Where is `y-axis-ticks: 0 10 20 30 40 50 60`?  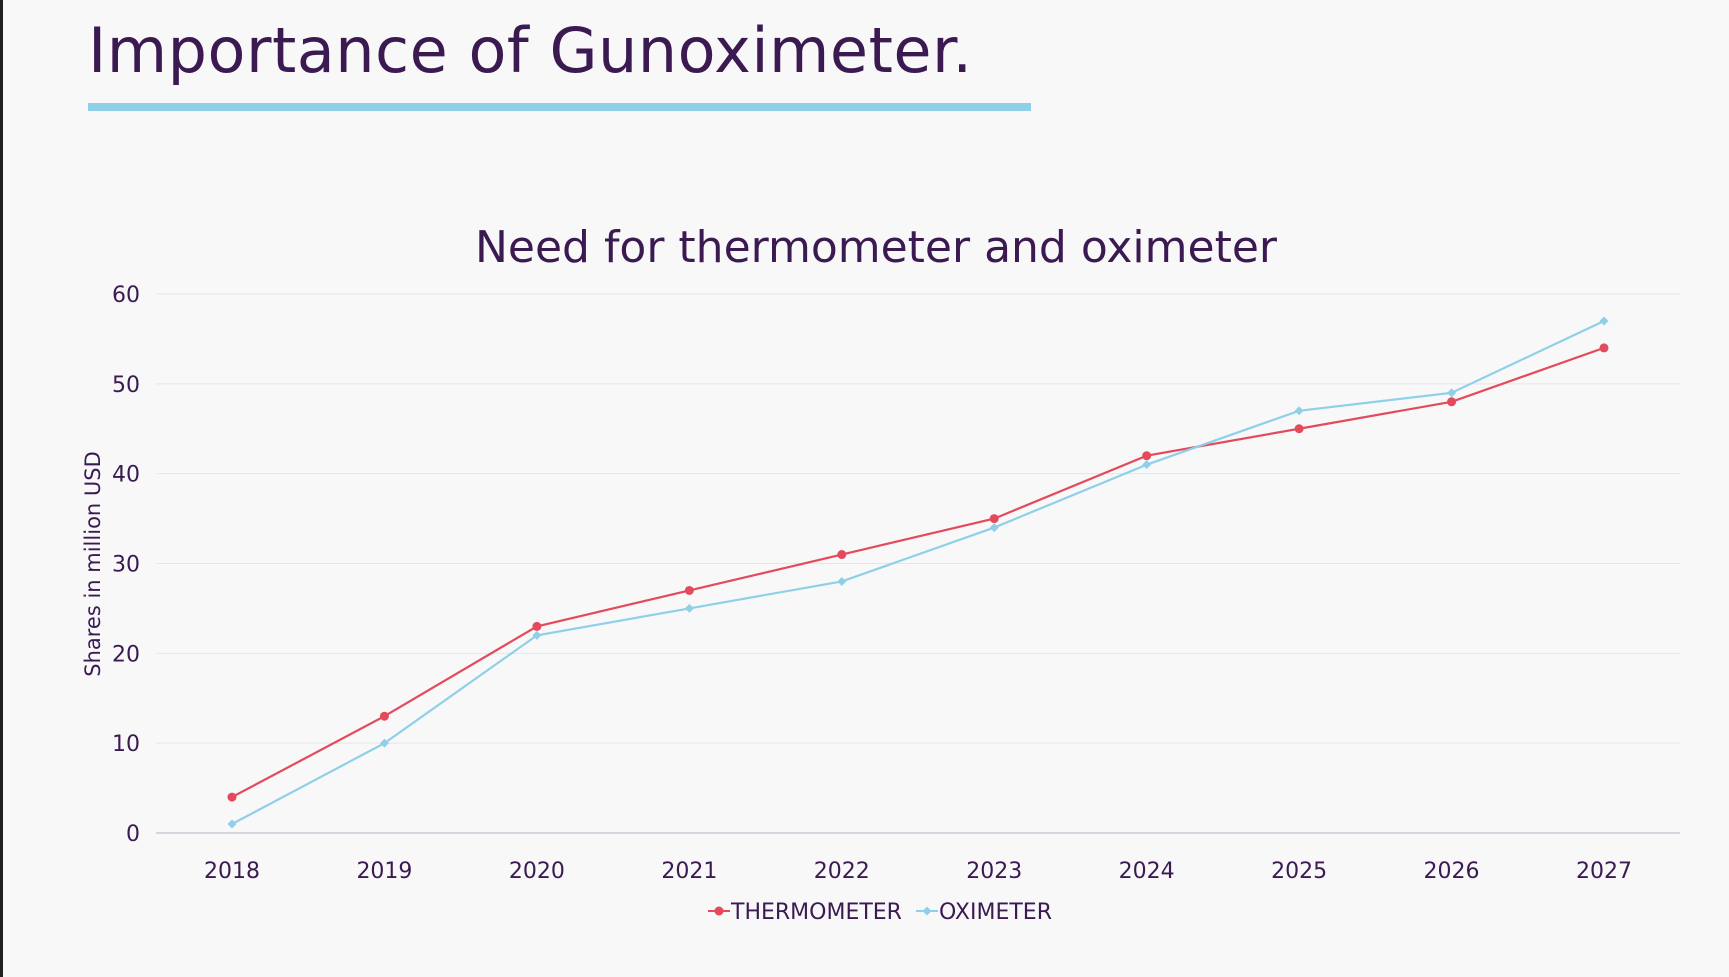
y-axis-ticks: 0 10 20 30 40 50 60 is located at coordinates (126, 565).